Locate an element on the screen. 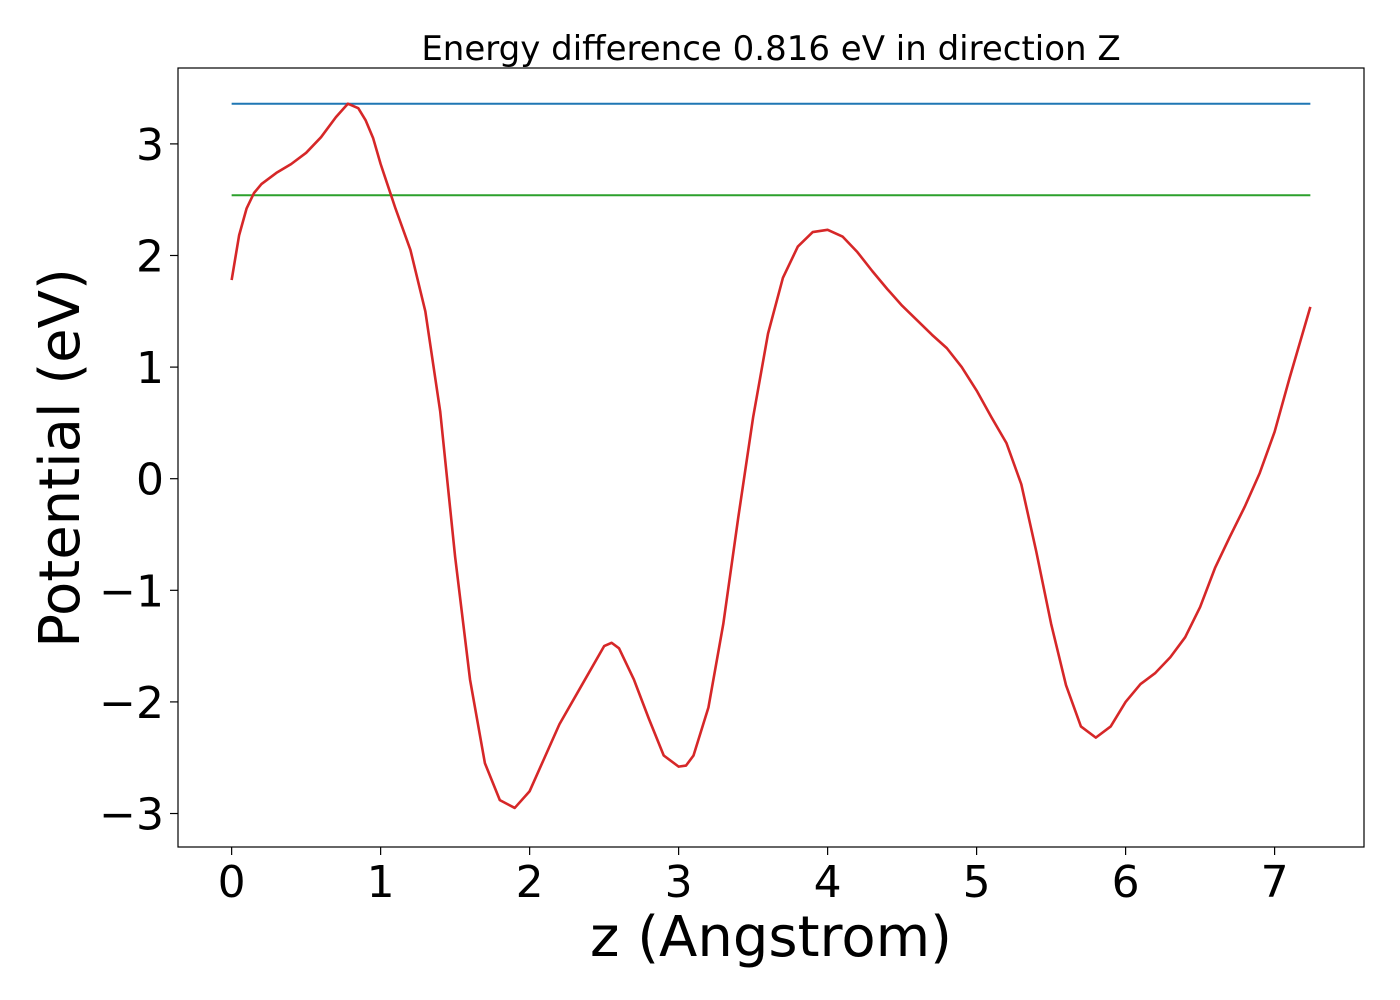  y-tick-label: −1 is located at coordinates (131, 591).